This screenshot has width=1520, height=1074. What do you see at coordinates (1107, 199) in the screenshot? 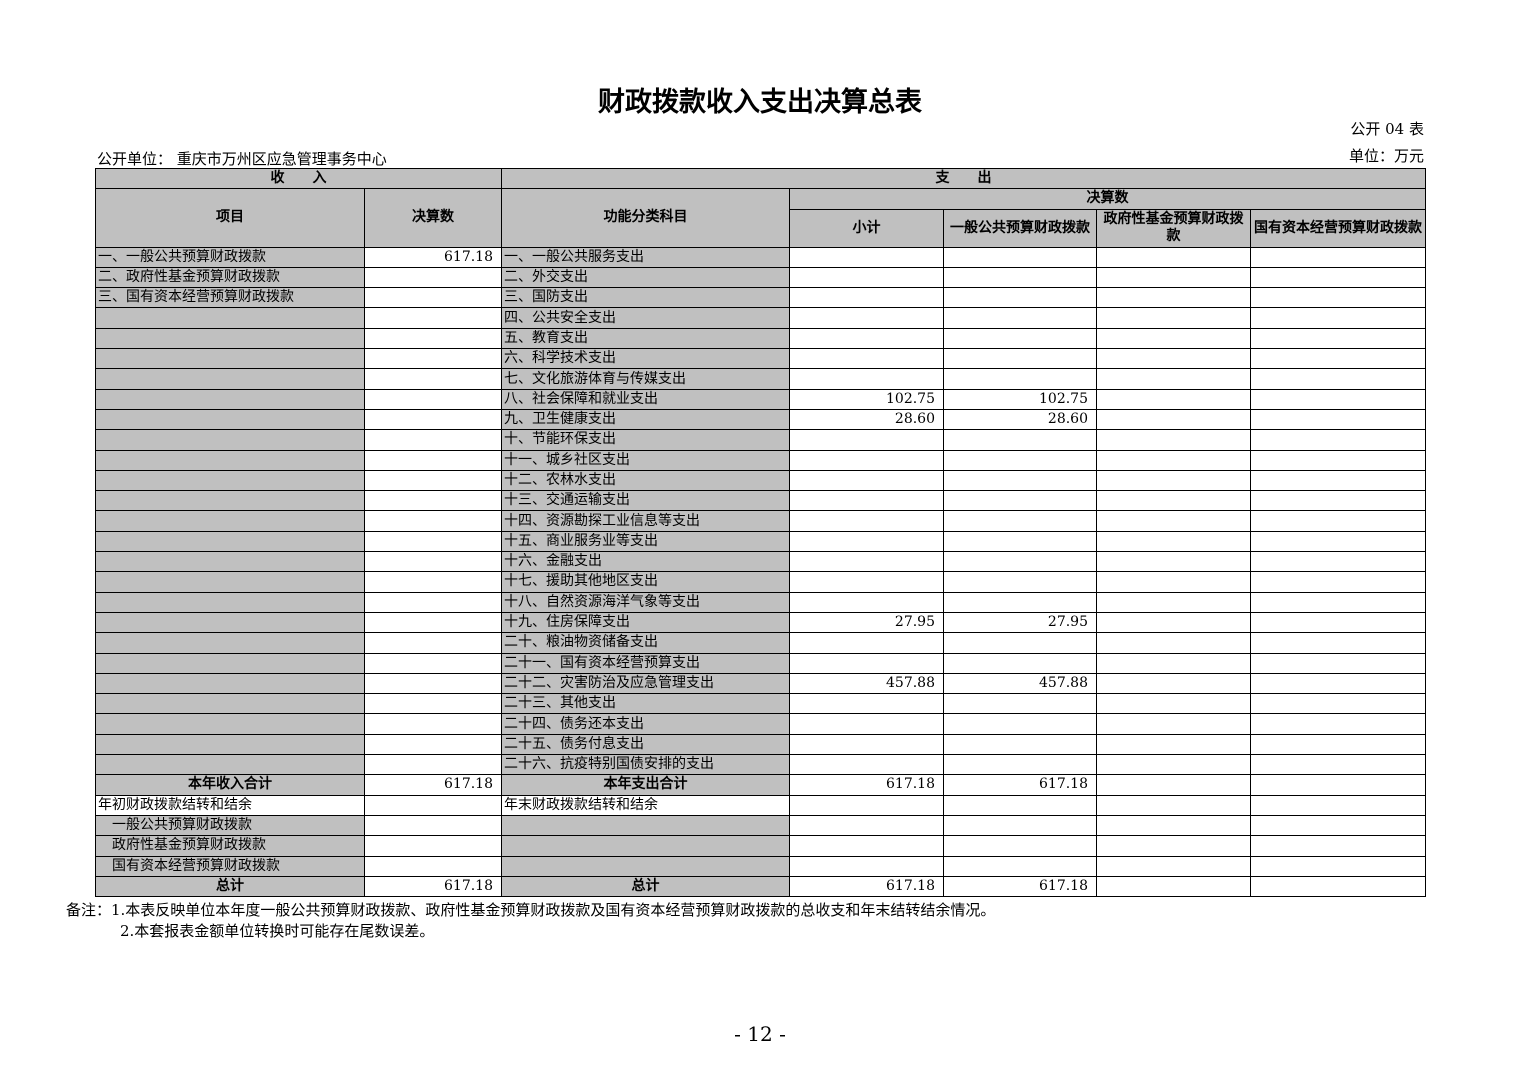
I see `final-header: 决算数` at bounding box center [1107, 199].